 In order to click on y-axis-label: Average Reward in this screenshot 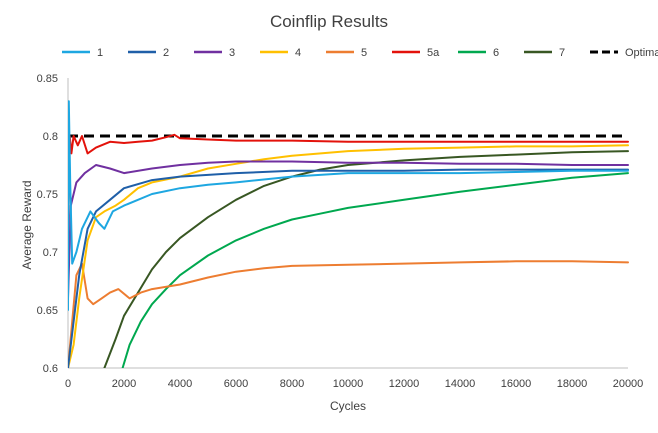, I will do `click(27, 224)`.